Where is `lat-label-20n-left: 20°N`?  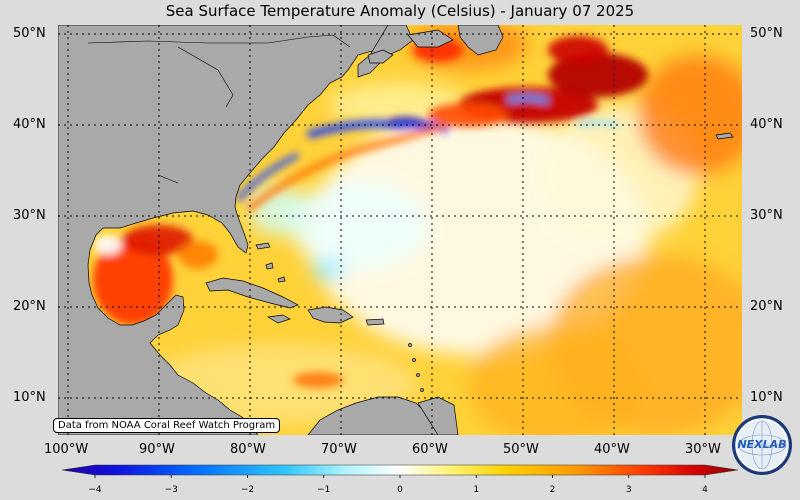 lat-label-20n-left: 20°N is located at coordinates (29, 306).